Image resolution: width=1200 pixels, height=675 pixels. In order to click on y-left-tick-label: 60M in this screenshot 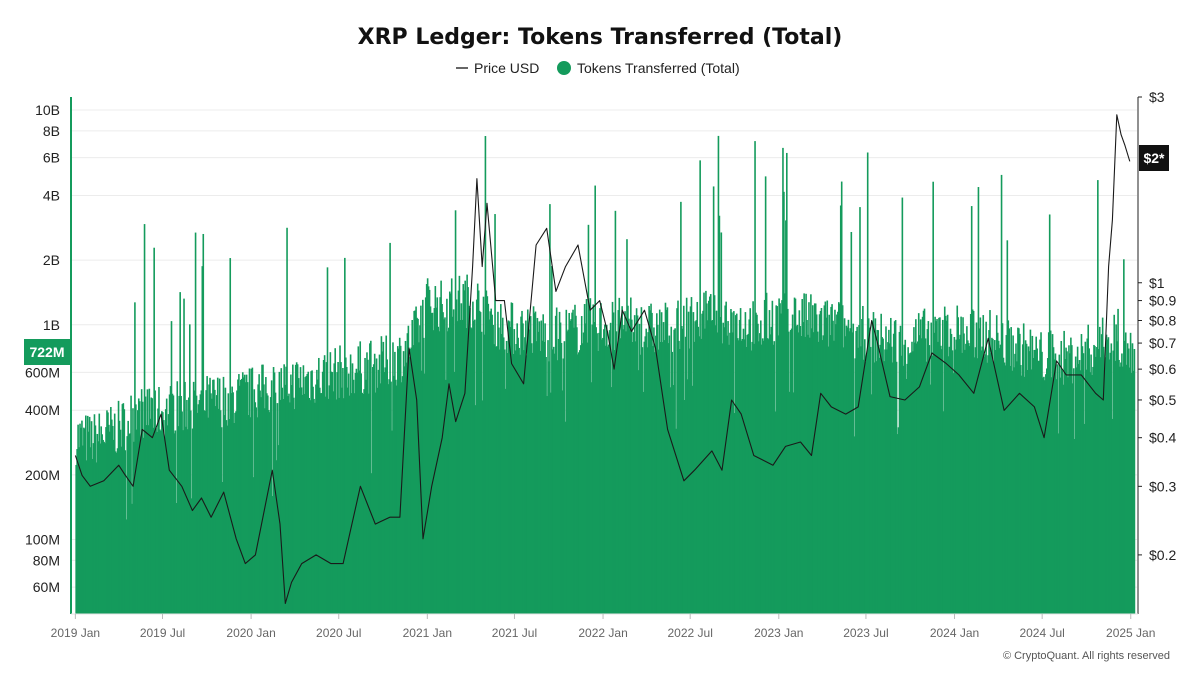, I will do `click(46, 587)`.